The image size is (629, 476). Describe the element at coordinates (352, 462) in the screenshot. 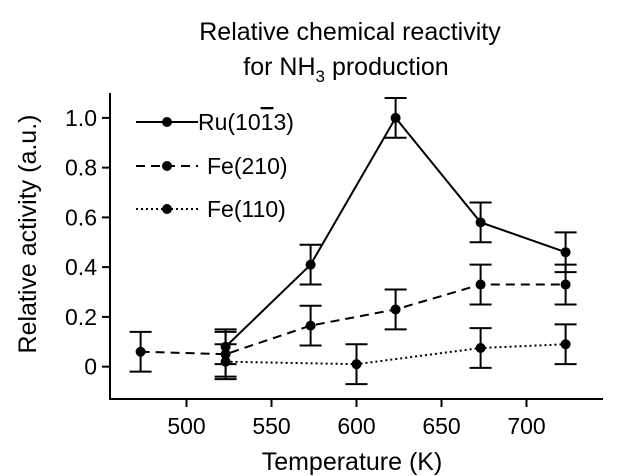

I see `x-axis-label: Temperature (K)` at that location.